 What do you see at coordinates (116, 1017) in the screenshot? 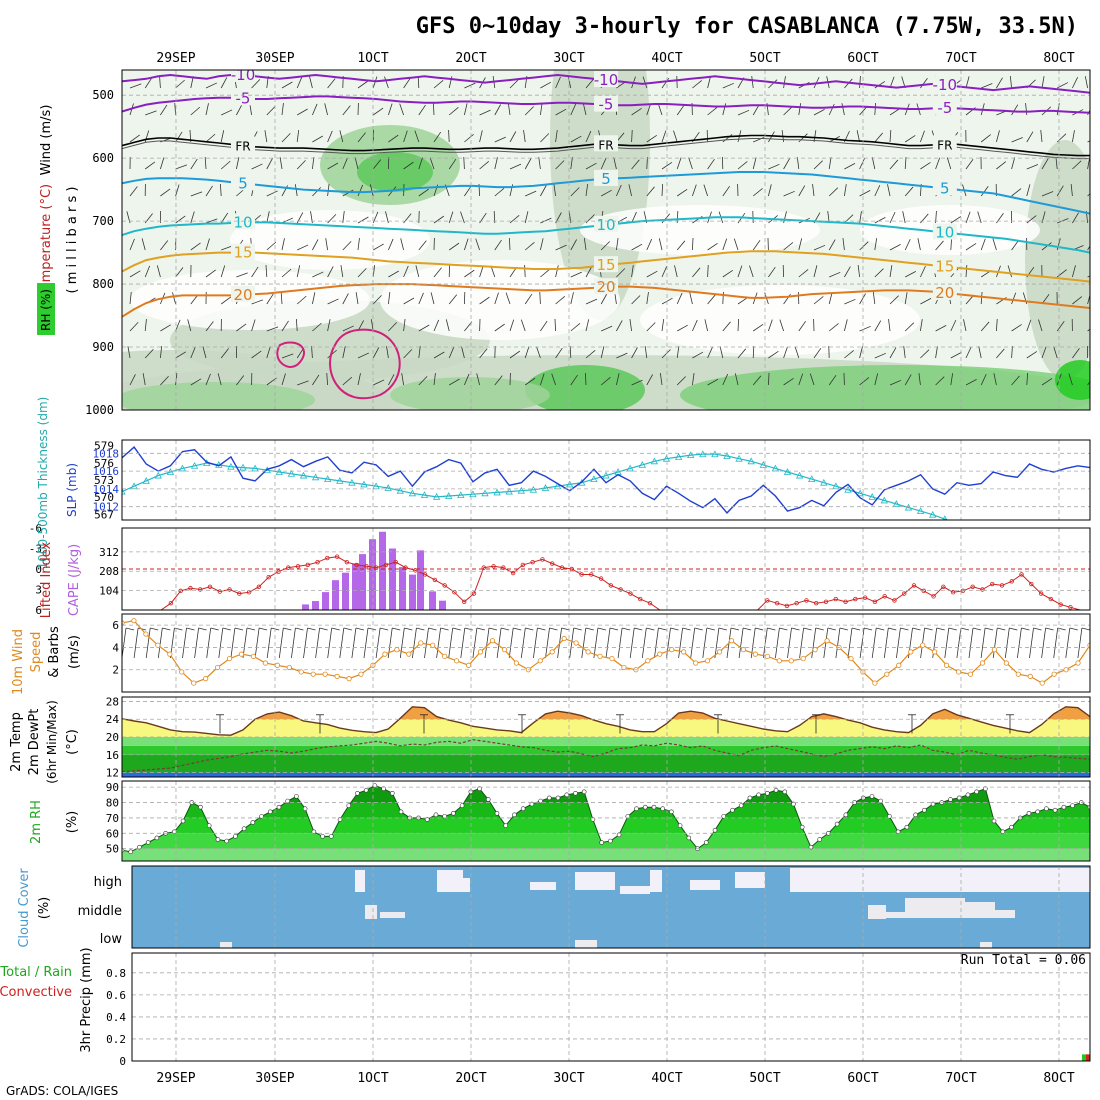
I see `precip-tick-0.4: 0.4` at bounding box center [116, 1017].